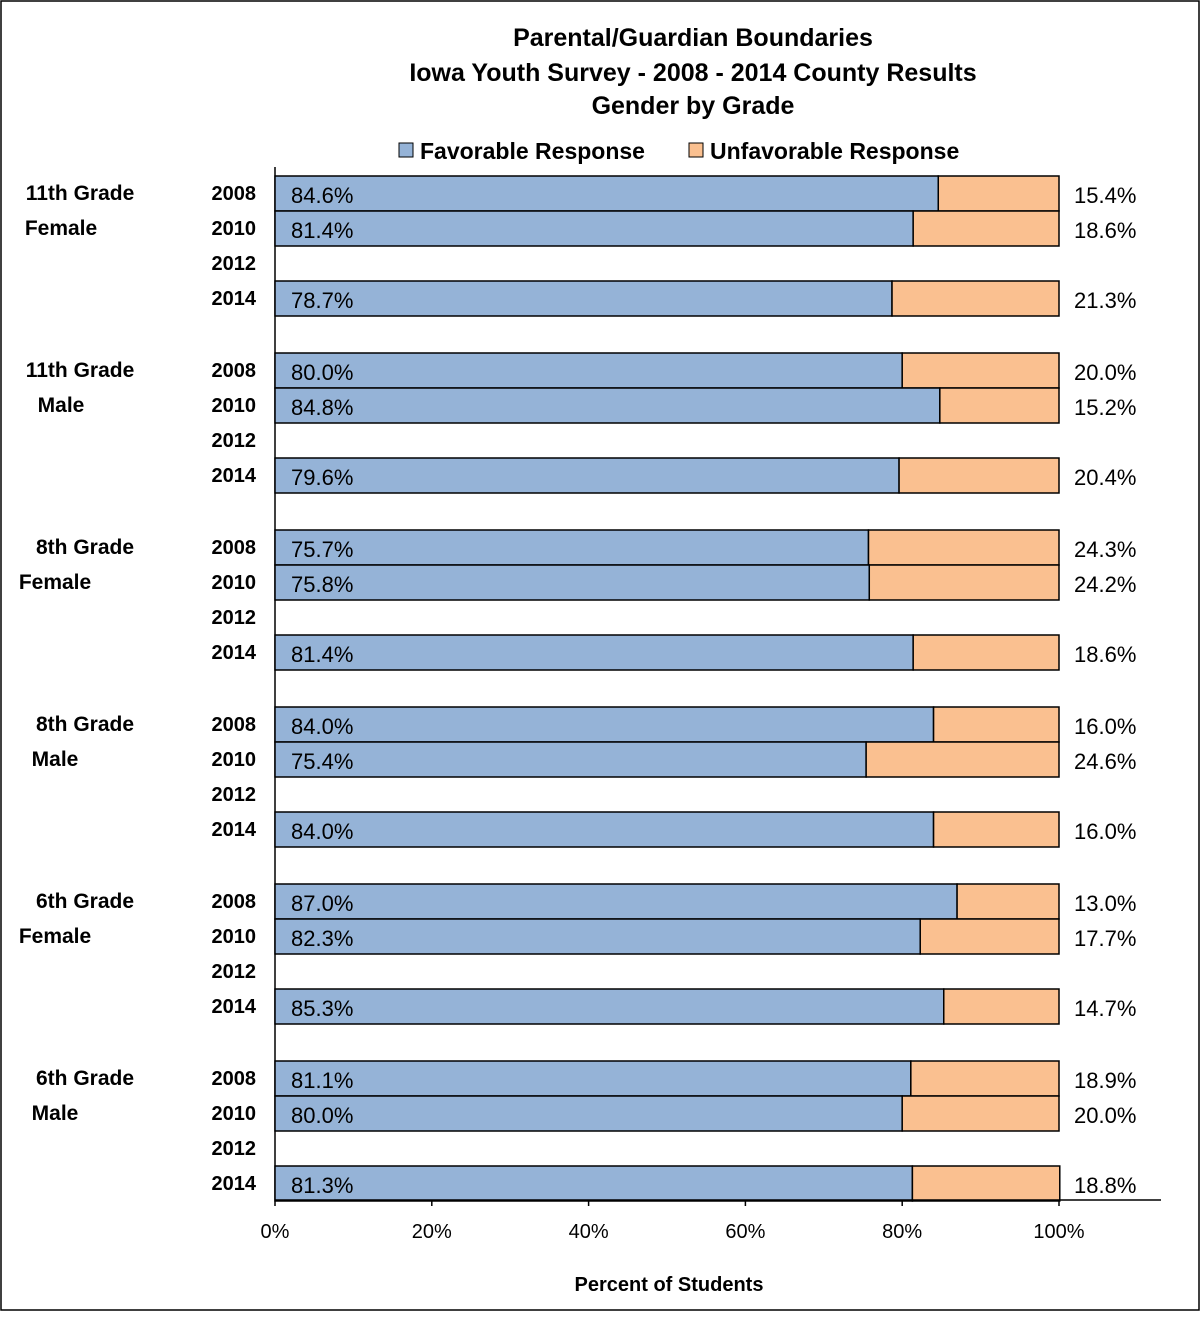 Image resolution: width=1201 pixels, height=1317 pixels. Describe the element at coordinates (589, 1232) in the screenshot. I see `x-tick-label: 40%` at that location.